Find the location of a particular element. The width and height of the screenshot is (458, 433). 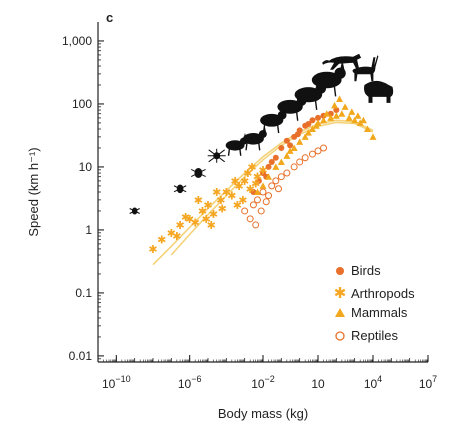

mammals-marker is located at coordinates (340, 312).